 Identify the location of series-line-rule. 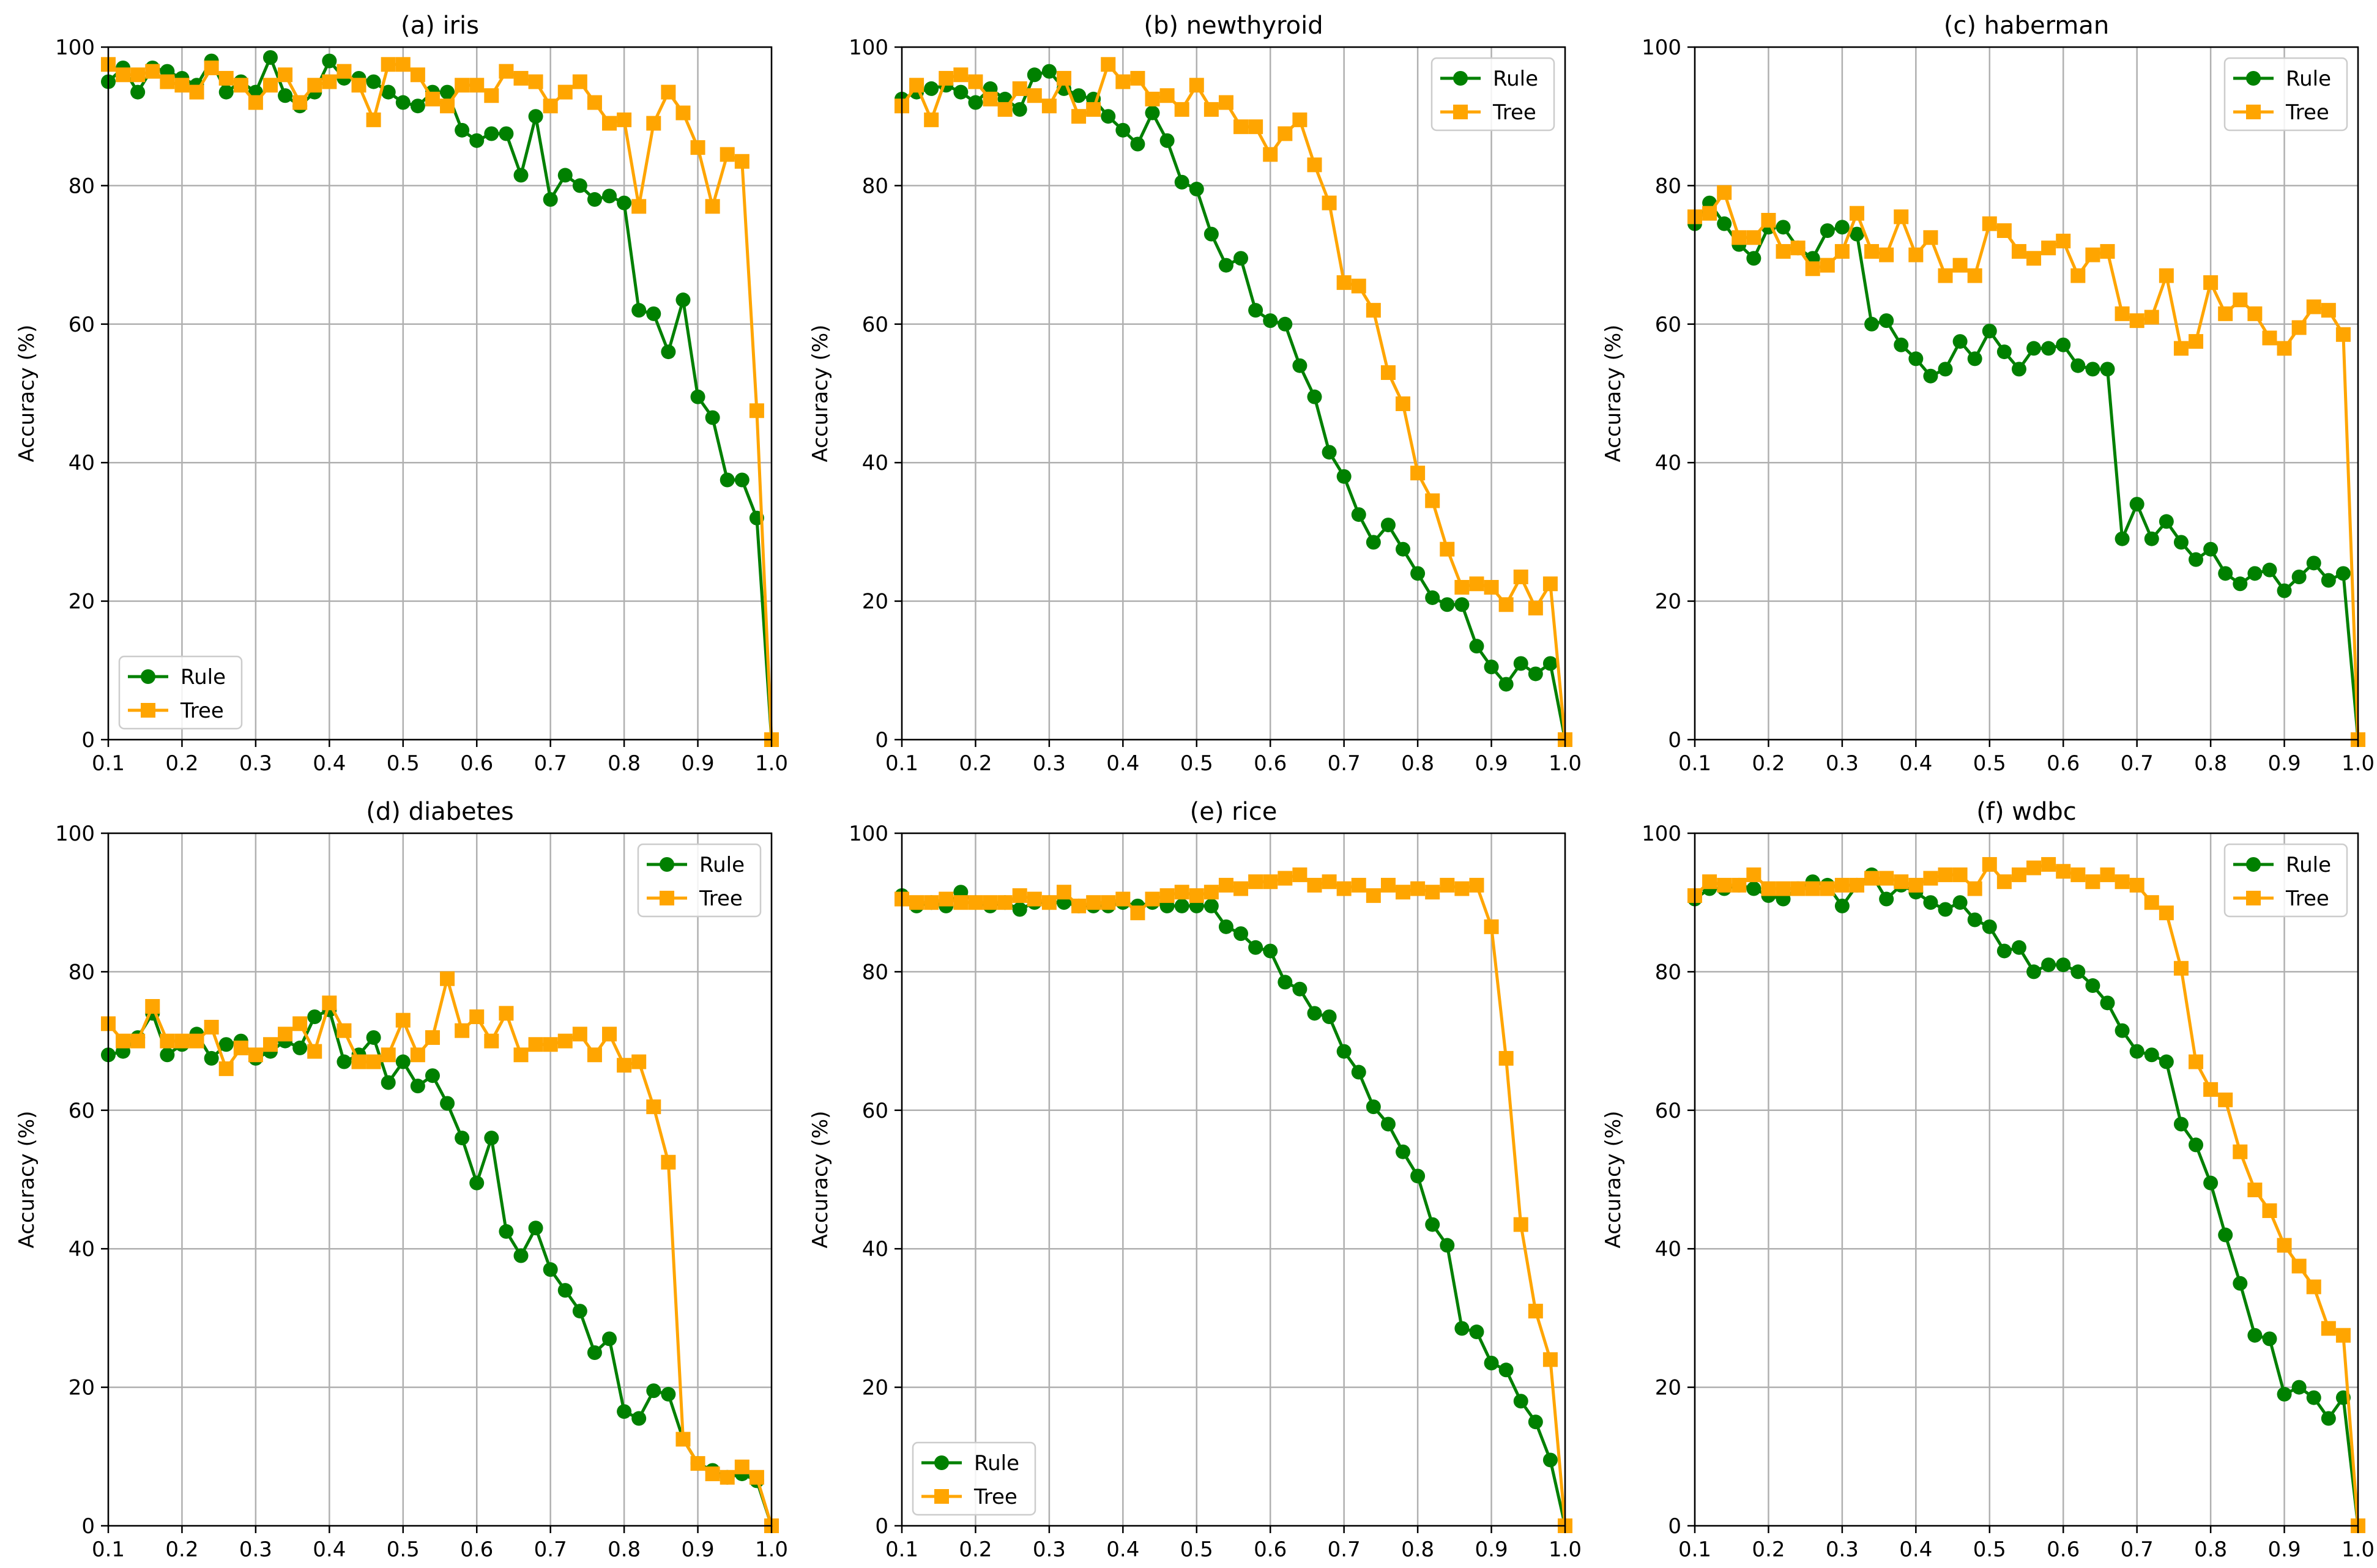
(2027, 1199).